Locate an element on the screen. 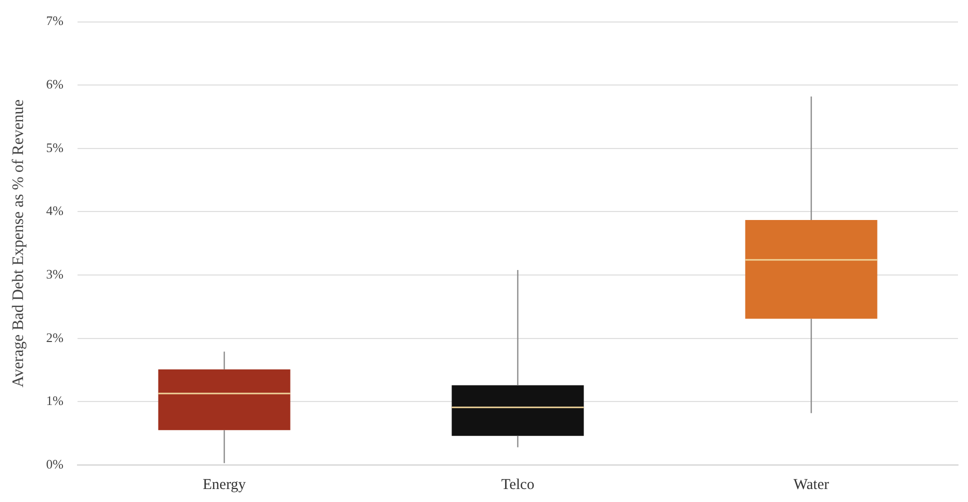 The width and height of the screenshot is (968, 502). y-tick-label: 1% is located at coordinates (55, 400).